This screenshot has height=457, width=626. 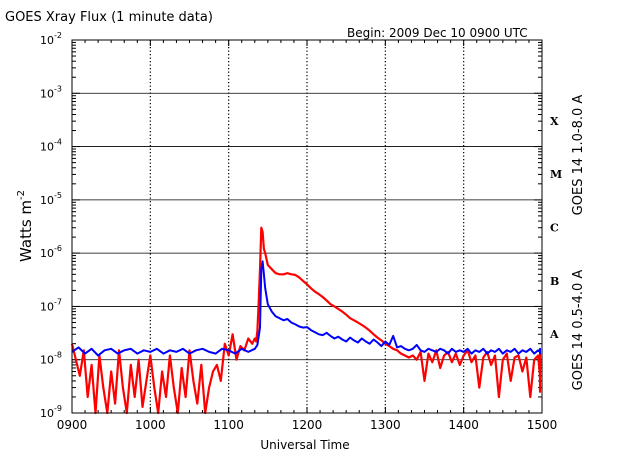 What do you see at coordinates (578, 155) in the screenshot?
I see `legend-label-long: GOES 14 1.0-8.0 A` at bounding box center [578, 155].